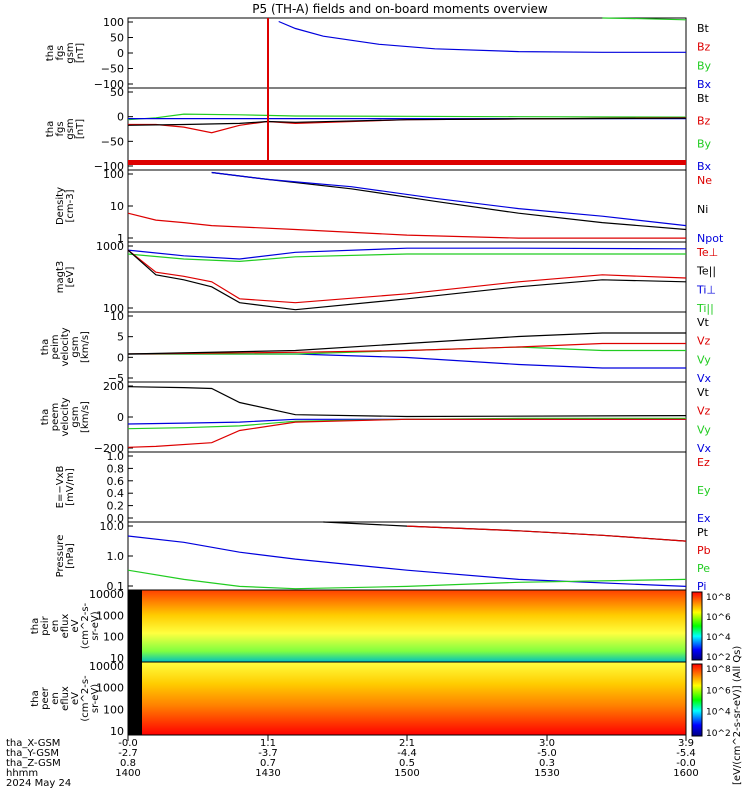  I want to click on series-Bx, so click(482, 36).